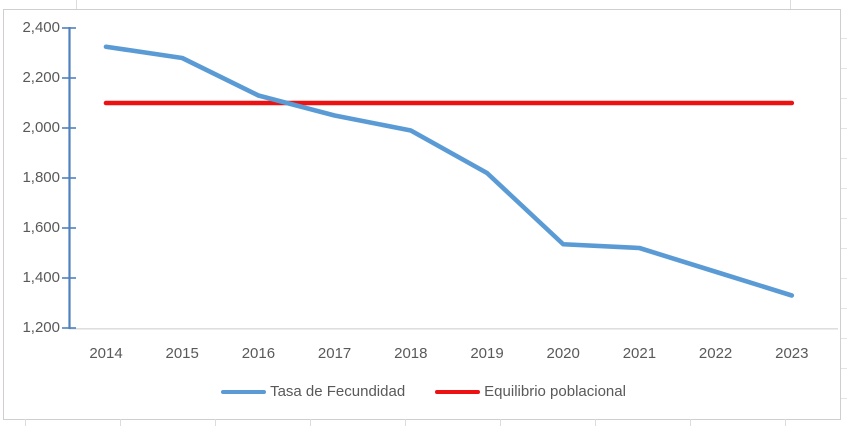 This screenshot has width=847, height=426. Describe the element at coordinates (792, 353) in the screenshot. I see `x-tick-label: 2023` at that location.